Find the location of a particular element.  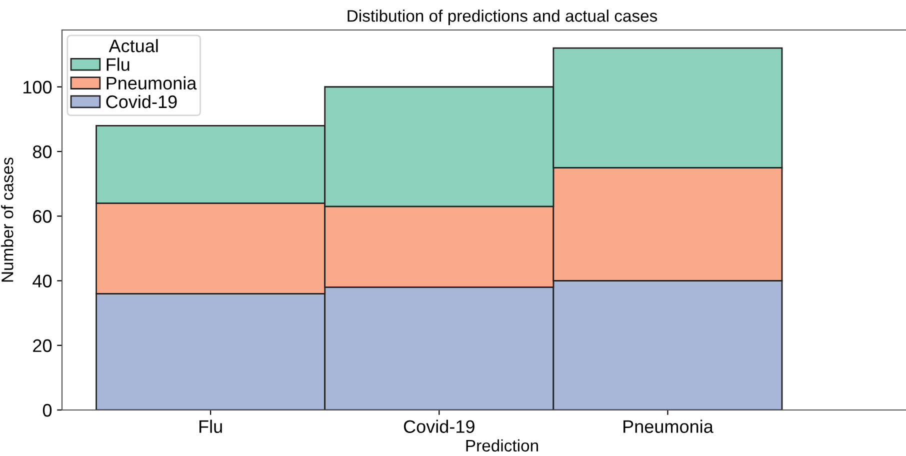

x-tick-label: Pneumonia is located at coordinates (669, 426).